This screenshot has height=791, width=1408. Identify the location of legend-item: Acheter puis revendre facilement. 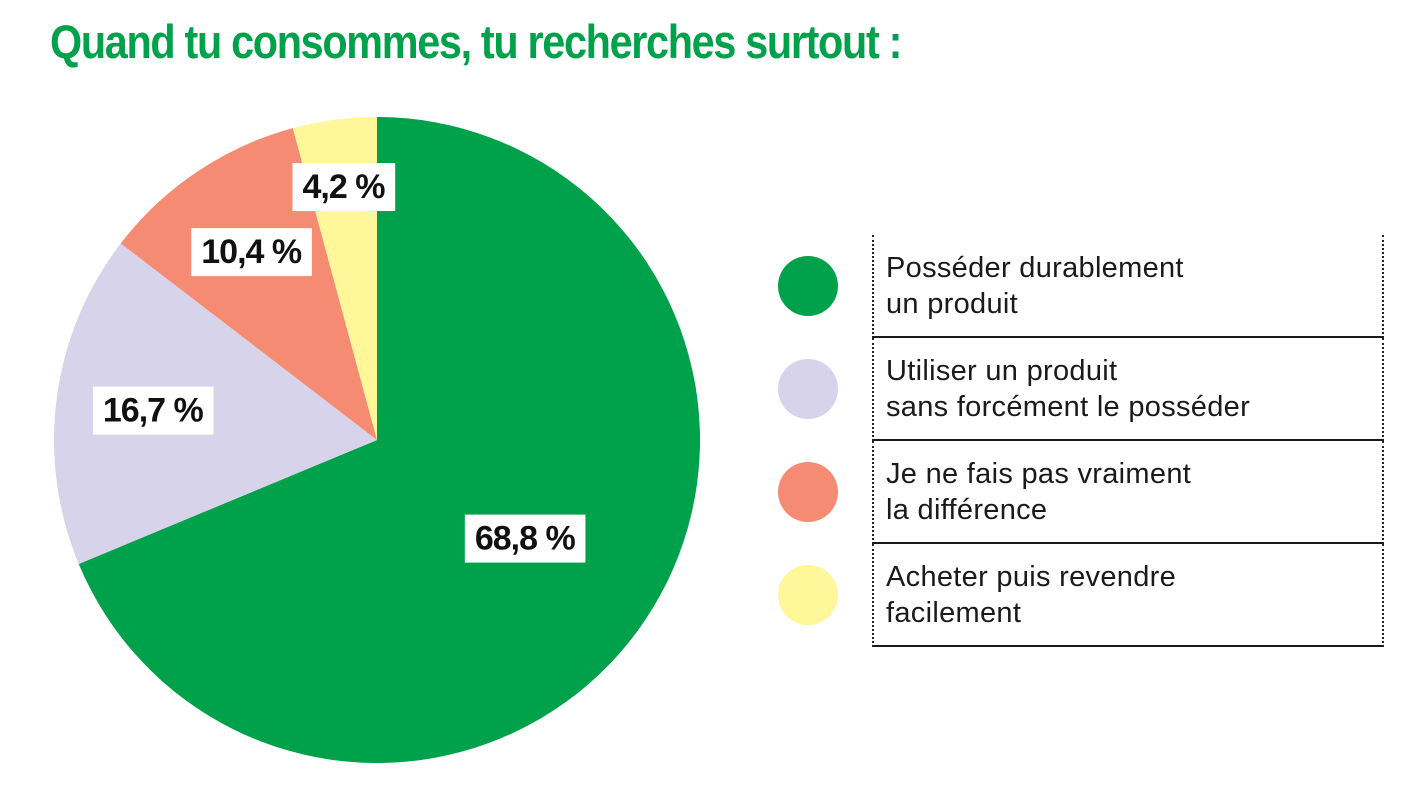
(1081, 595).